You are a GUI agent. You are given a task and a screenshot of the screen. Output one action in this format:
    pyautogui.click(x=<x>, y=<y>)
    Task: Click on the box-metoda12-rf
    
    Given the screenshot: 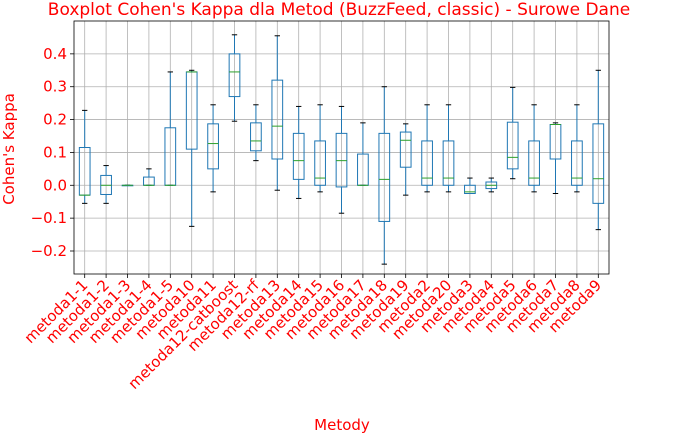 What is the action you would take?
    pyautogui.click(x=256, y=133)
    